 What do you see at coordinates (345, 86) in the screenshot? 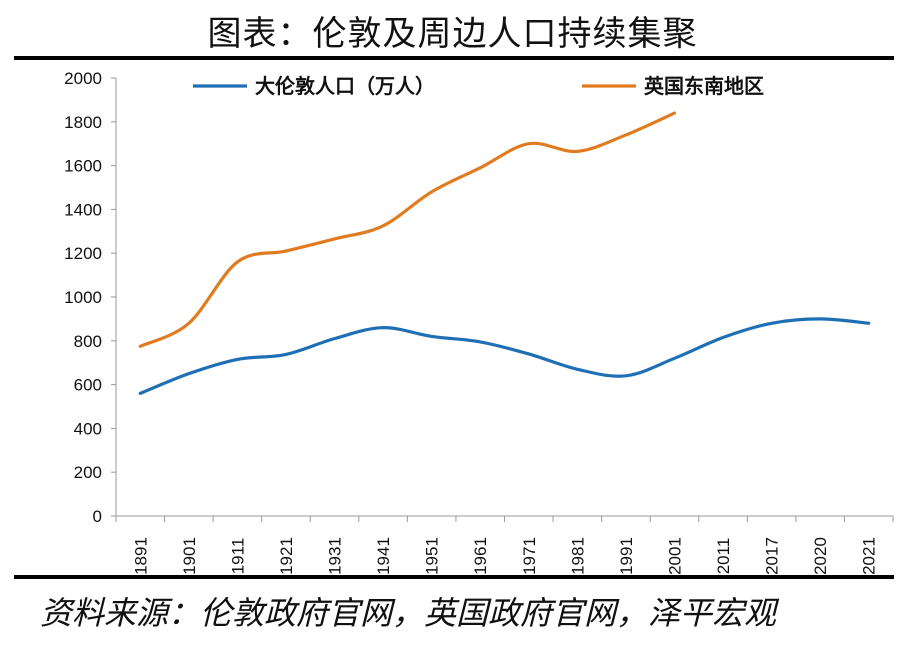
I see `legend-label-1: 大伦敦人口（万人）` at bounding box center [345, 86].